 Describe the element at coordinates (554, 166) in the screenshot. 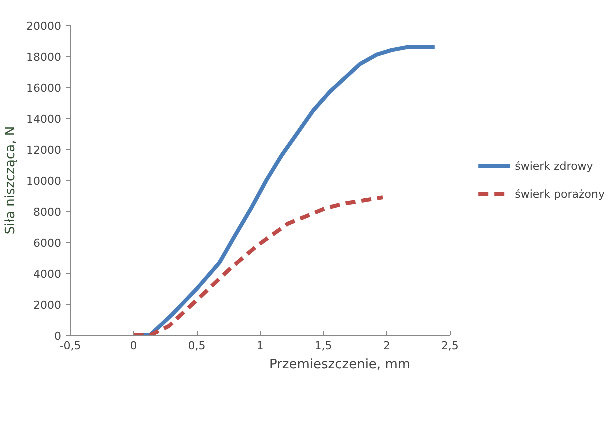

I see `legend-label: świerk zdrowy` at that location.